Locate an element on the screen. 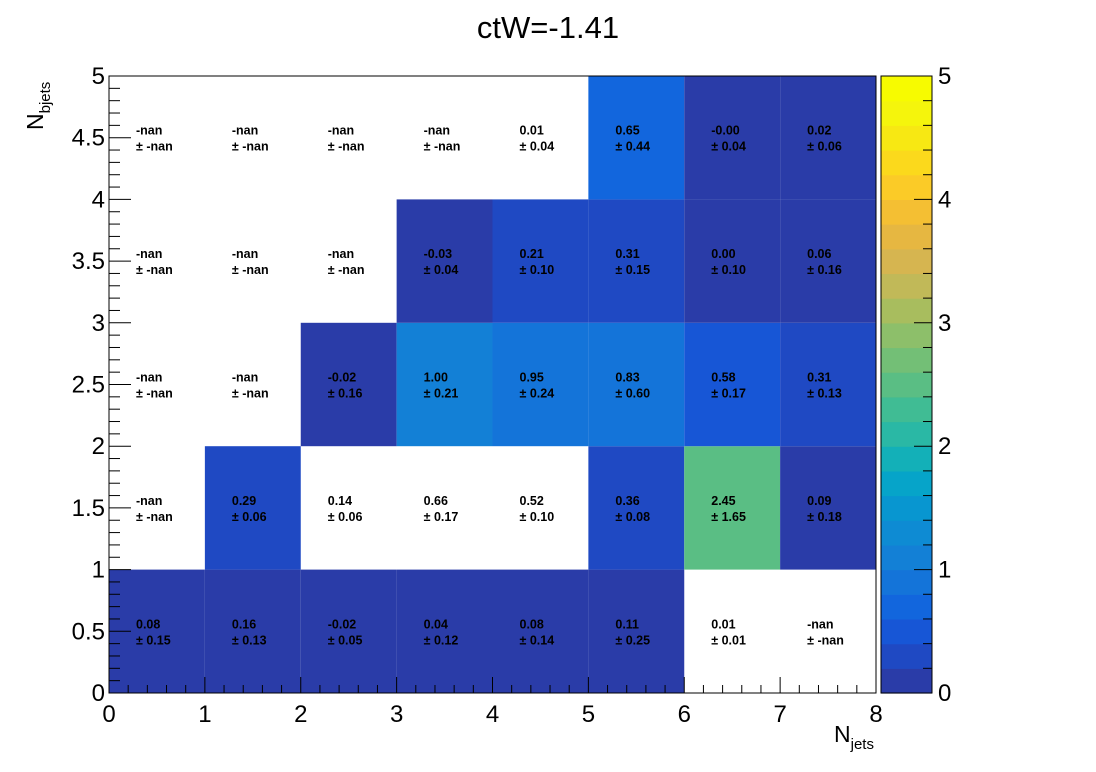  cell-error-label: ± 0.05 is located at coordinates (345, 640).